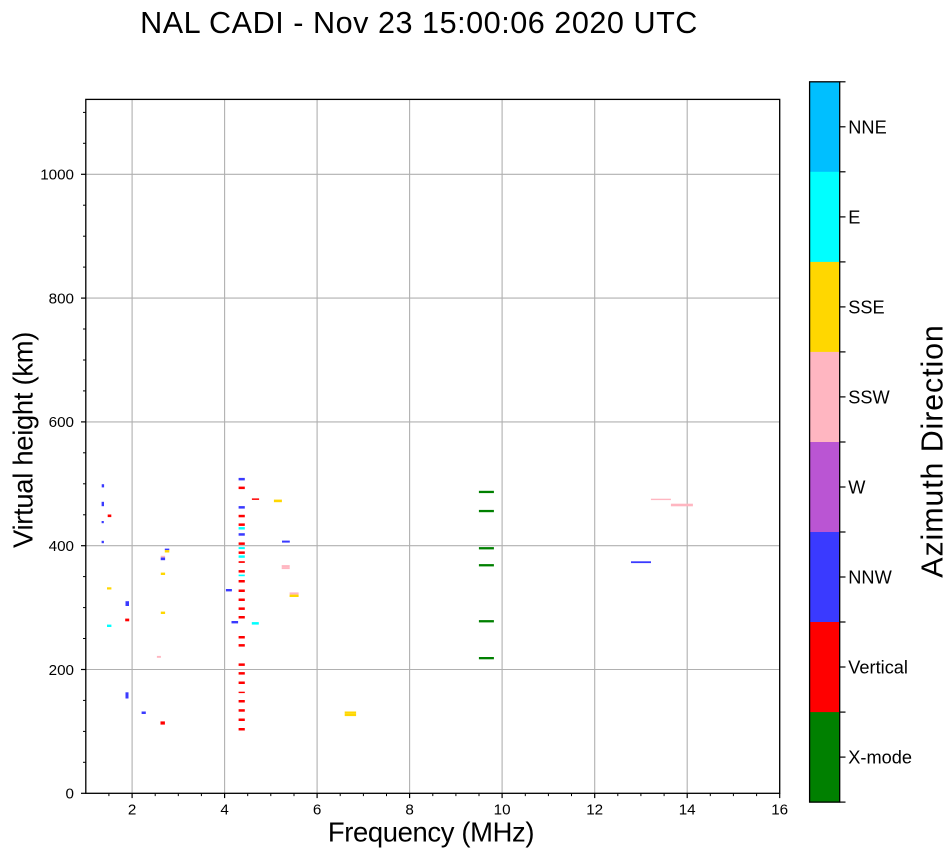  What do you see at coordinates (61, 546) in the screenshot?
I see `svg-text: 400` at bounding box center [61, 546].